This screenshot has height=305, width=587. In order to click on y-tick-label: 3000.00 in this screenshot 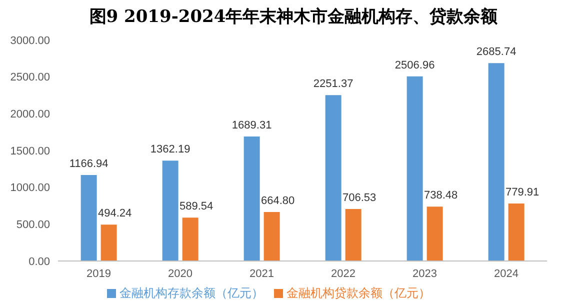, I will do `click(30, 40)`.